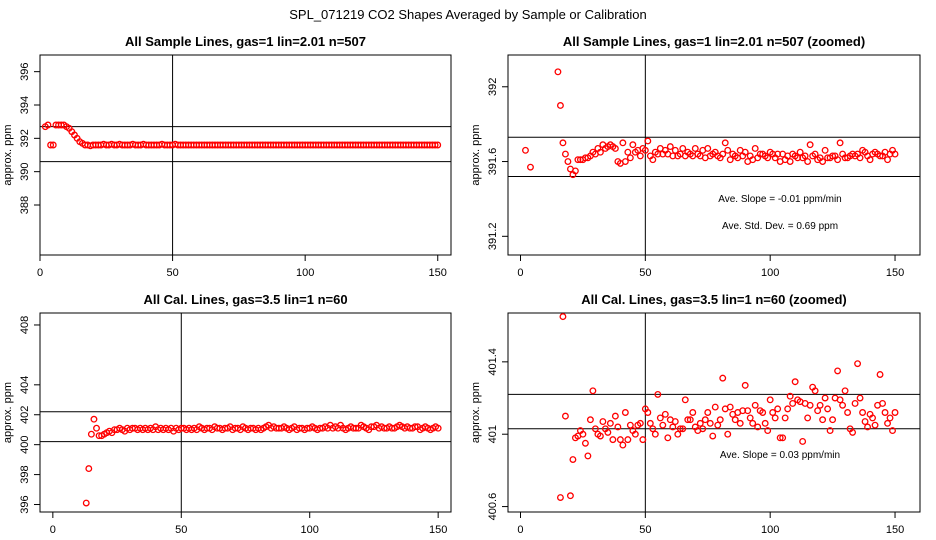  I want to click on y-tick-label: 391.6, so click(493, 162).